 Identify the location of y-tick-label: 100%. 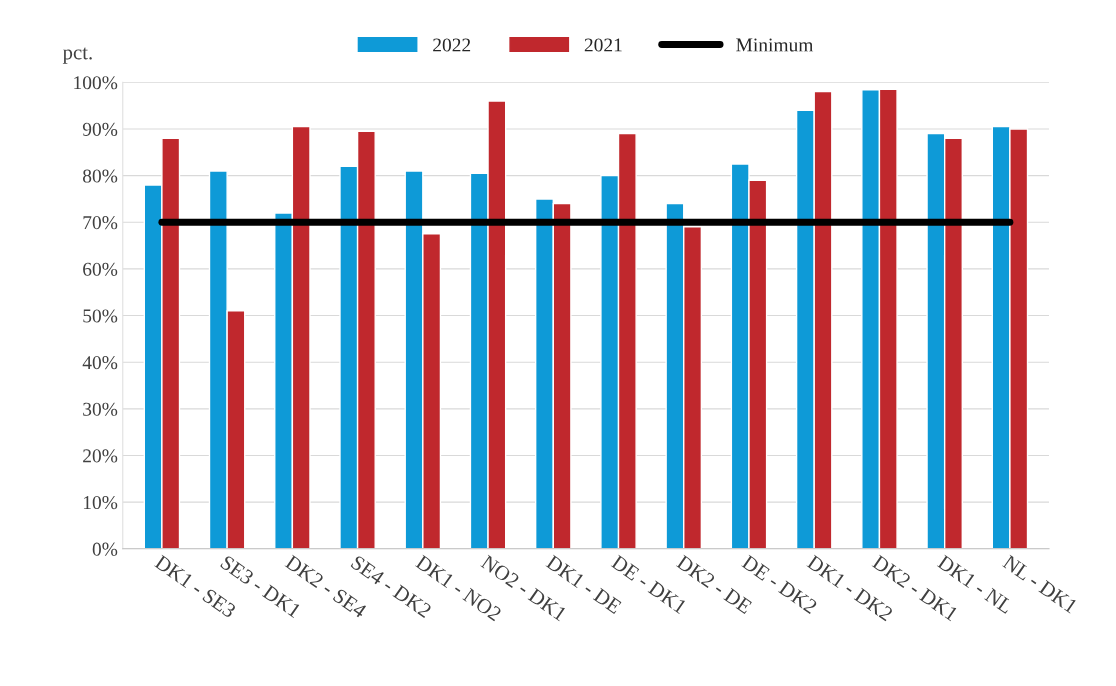
(96, 83).